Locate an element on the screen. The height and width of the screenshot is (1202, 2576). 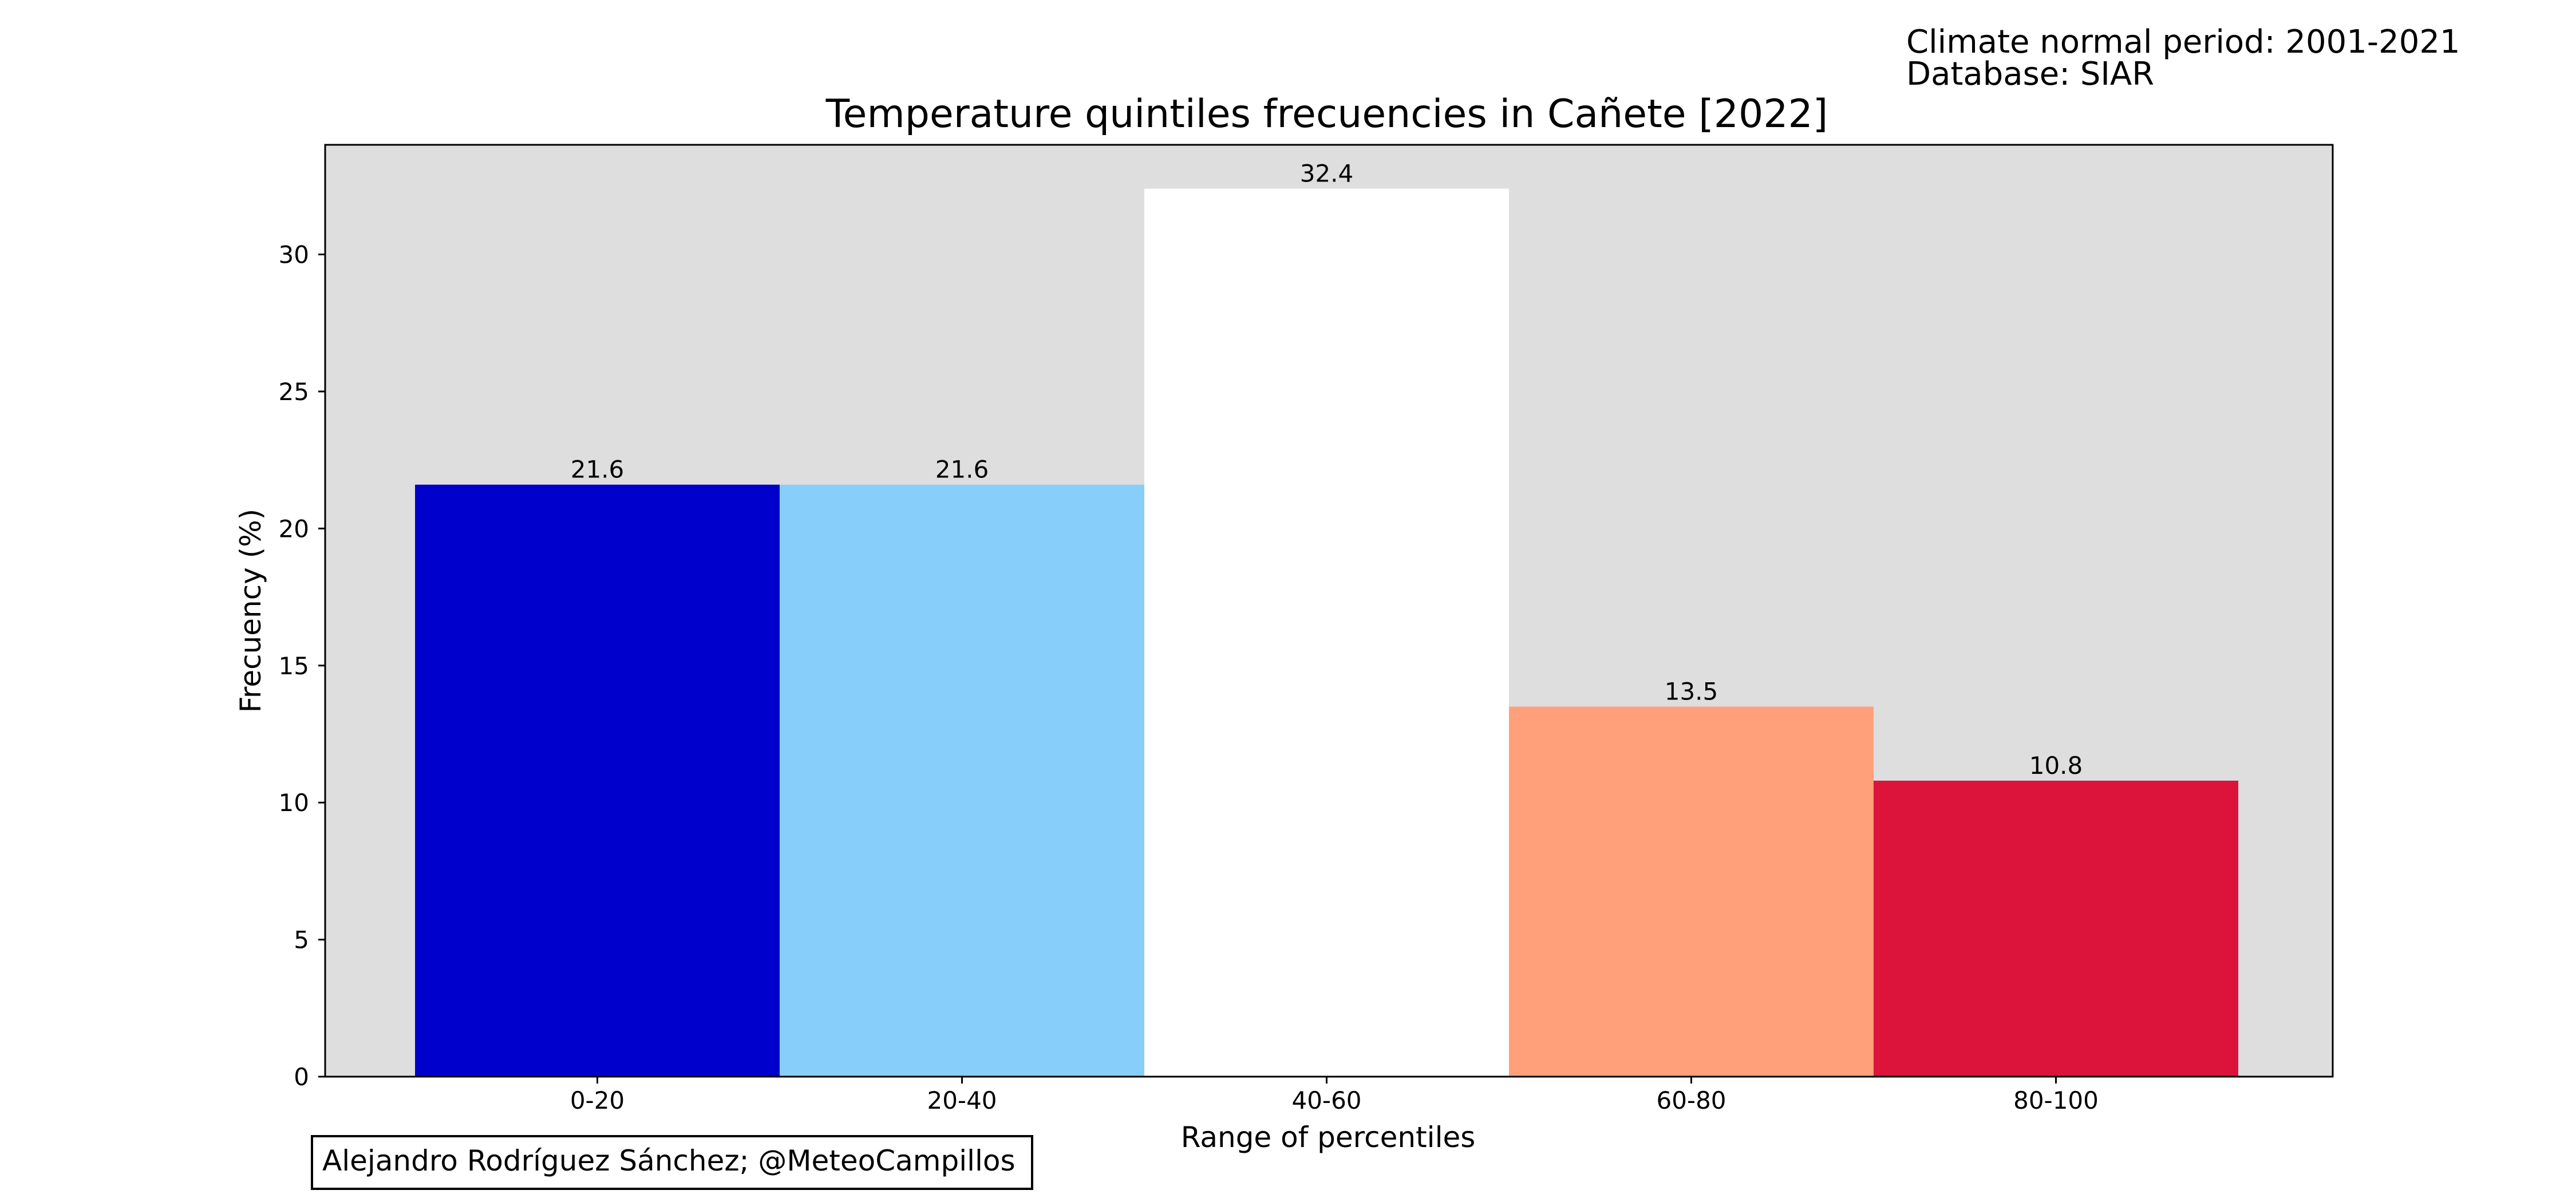
data-label-20-40: 21.6 is located at coordinates (962, 470).